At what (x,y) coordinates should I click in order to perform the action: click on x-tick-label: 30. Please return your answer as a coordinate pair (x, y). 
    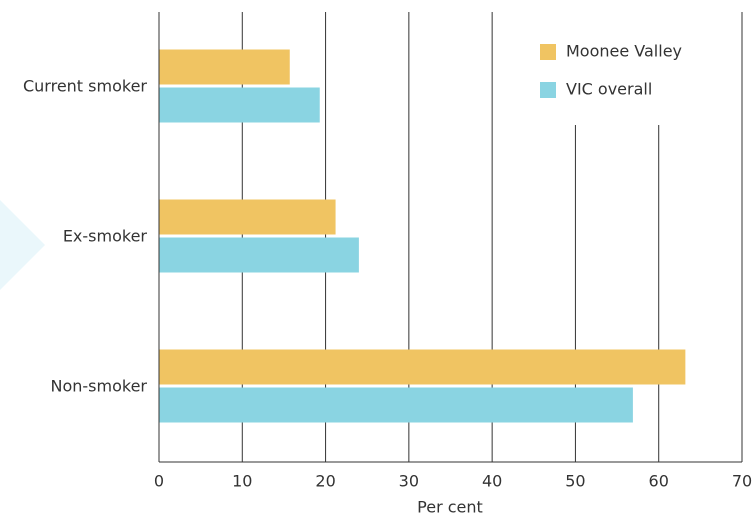
    Looking at the image, I should click on (409, 481).